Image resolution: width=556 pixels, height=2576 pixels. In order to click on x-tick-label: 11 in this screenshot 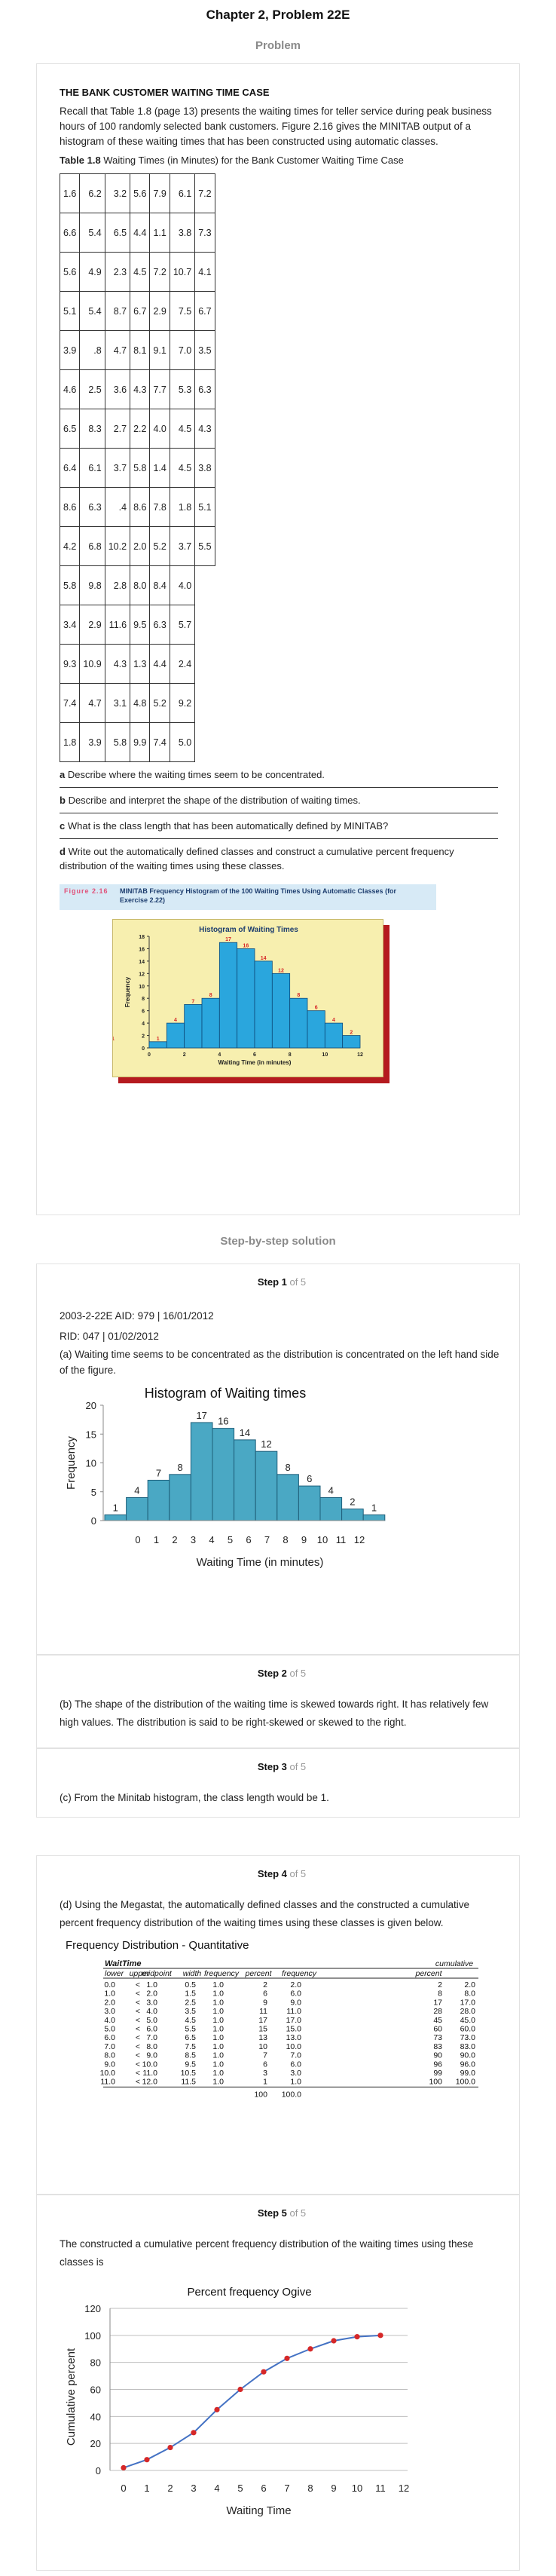, I will do `click(380, 2488)`.